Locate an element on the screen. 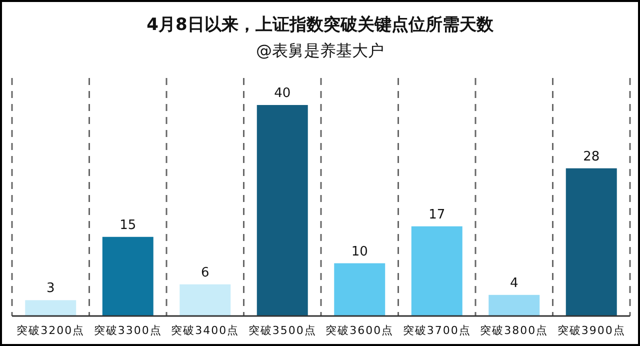 The height and width of the screenshot is (346, 640). x-tick-label: 突破3400点 is located at coordinates (205, 330).